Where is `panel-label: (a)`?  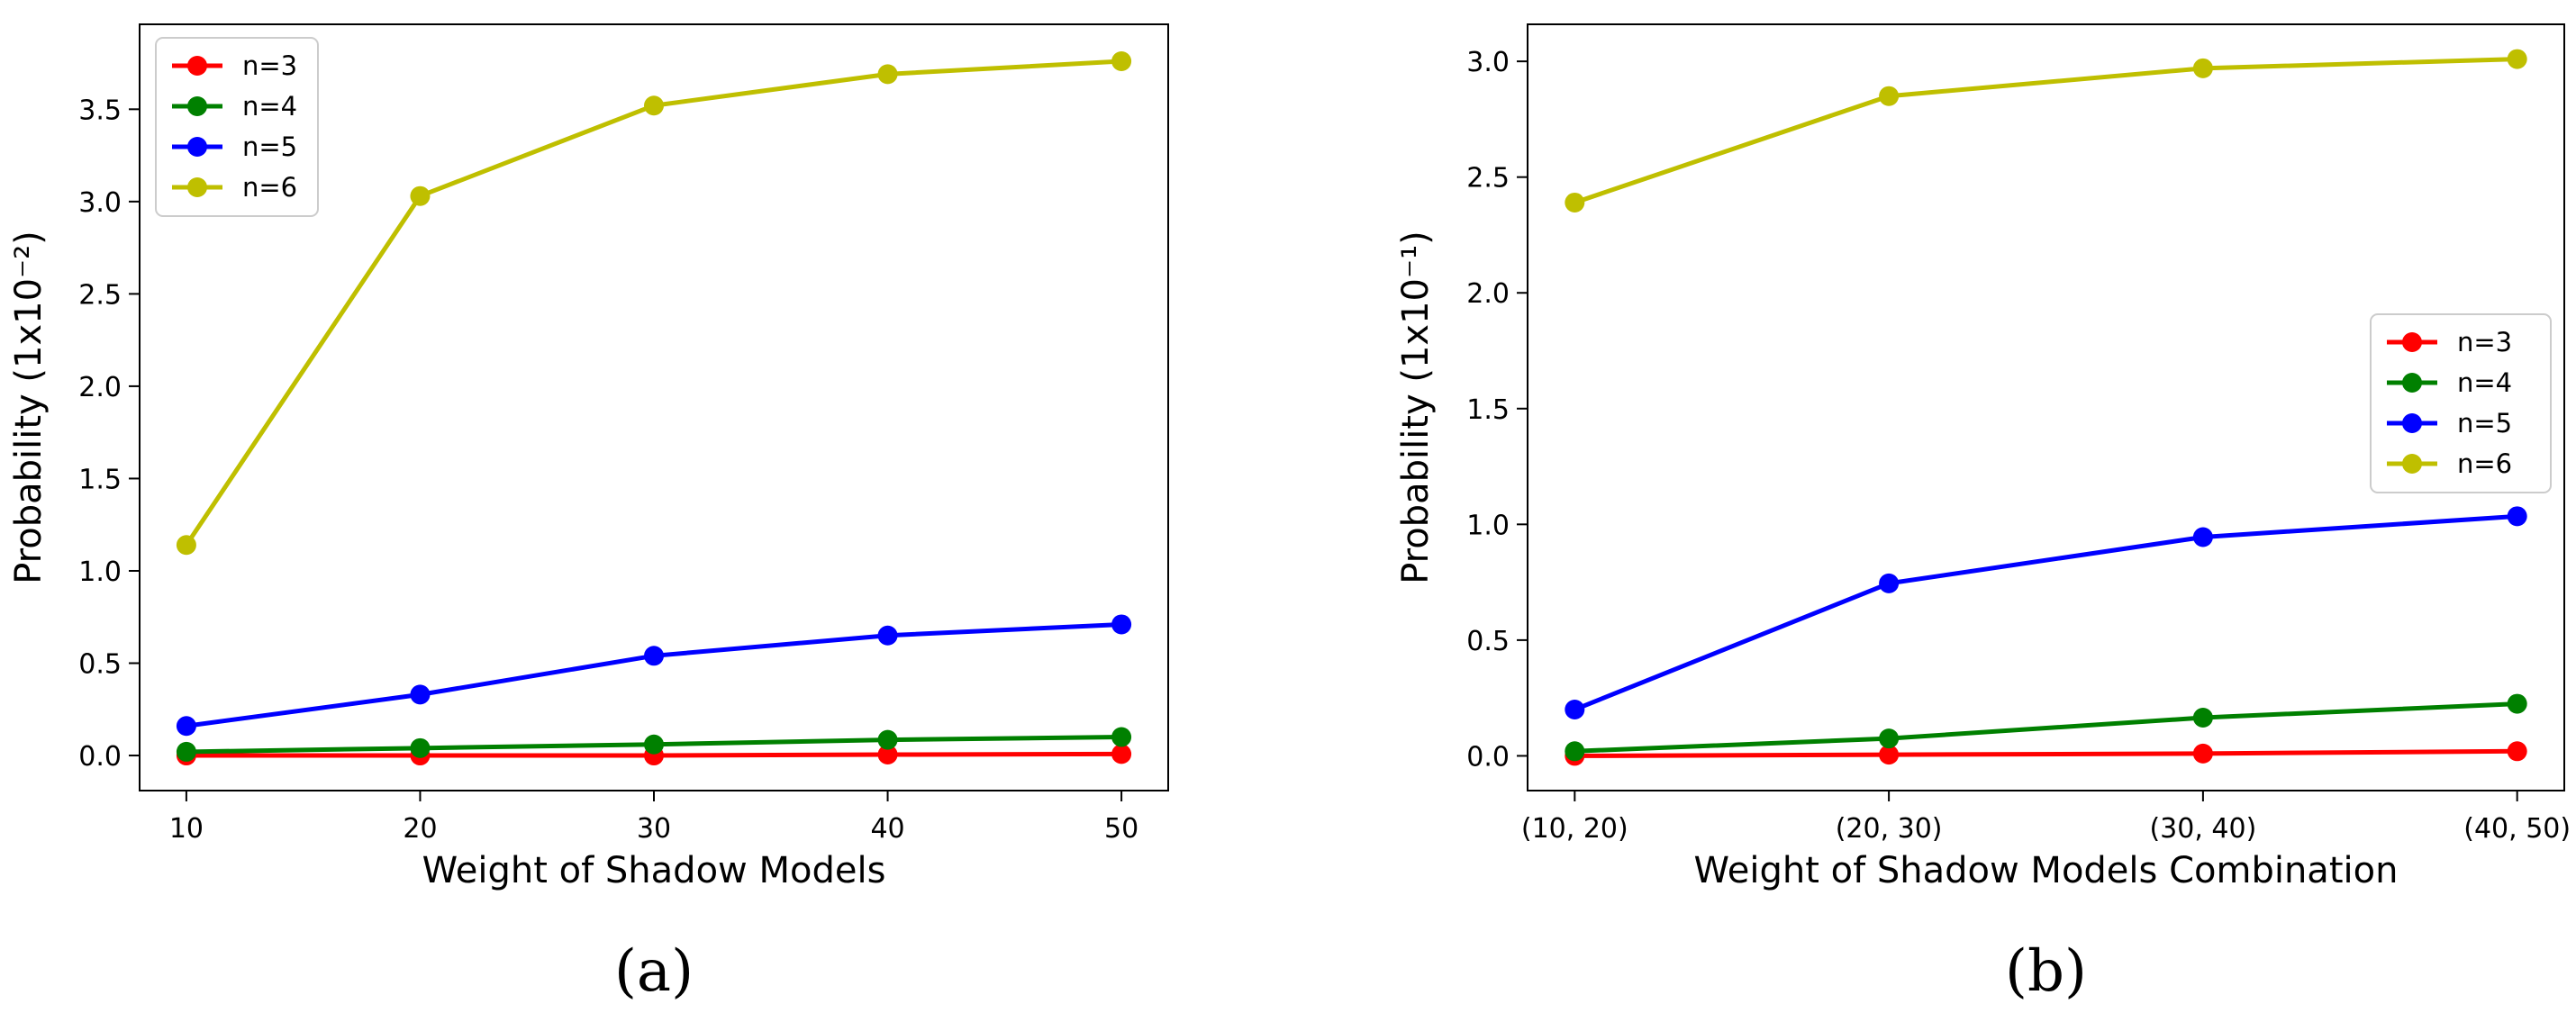
panel-label: (a) is located at coordinates (654, 971).